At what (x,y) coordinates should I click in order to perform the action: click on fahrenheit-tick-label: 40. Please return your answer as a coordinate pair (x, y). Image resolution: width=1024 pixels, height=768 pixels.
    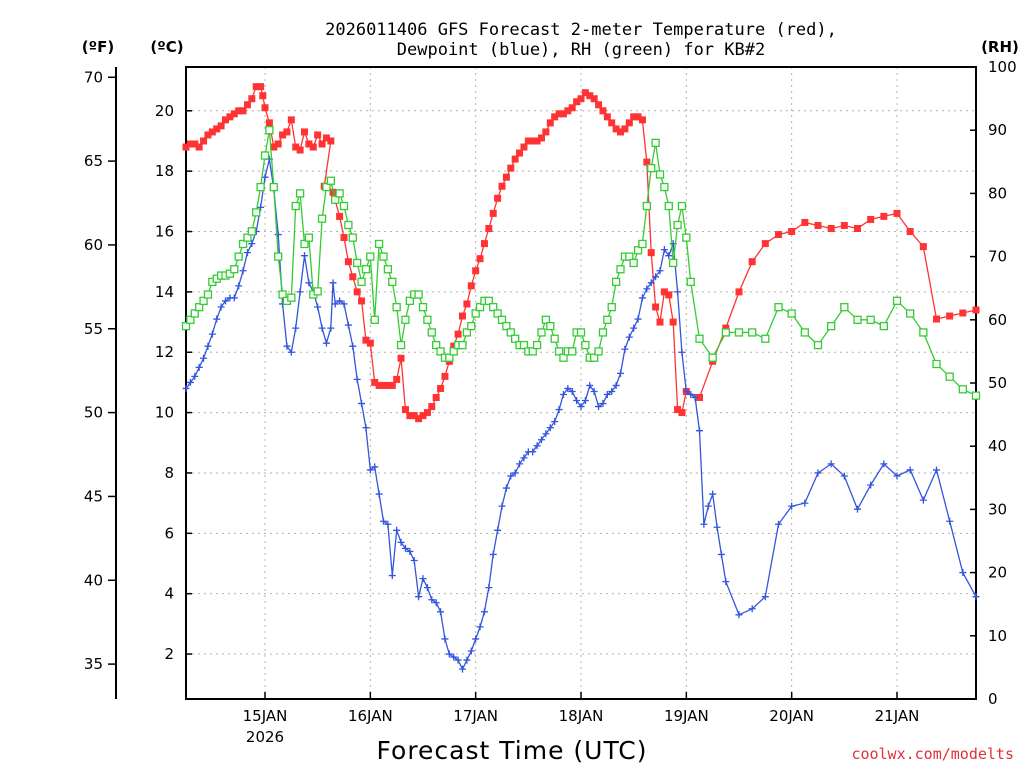
    Looking at the image, I should click on (93, 580).